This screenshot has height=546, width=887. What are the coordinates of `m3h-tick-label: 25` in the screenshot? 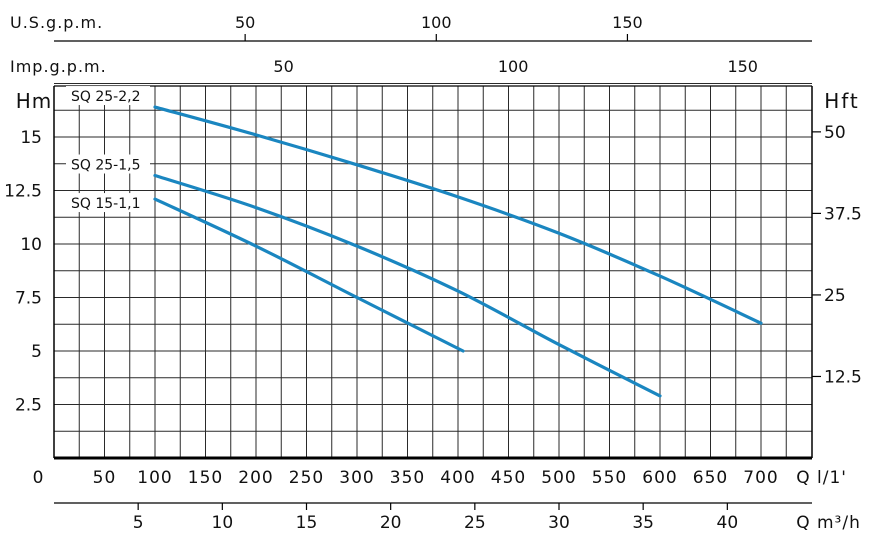 It's located at (475, 523).